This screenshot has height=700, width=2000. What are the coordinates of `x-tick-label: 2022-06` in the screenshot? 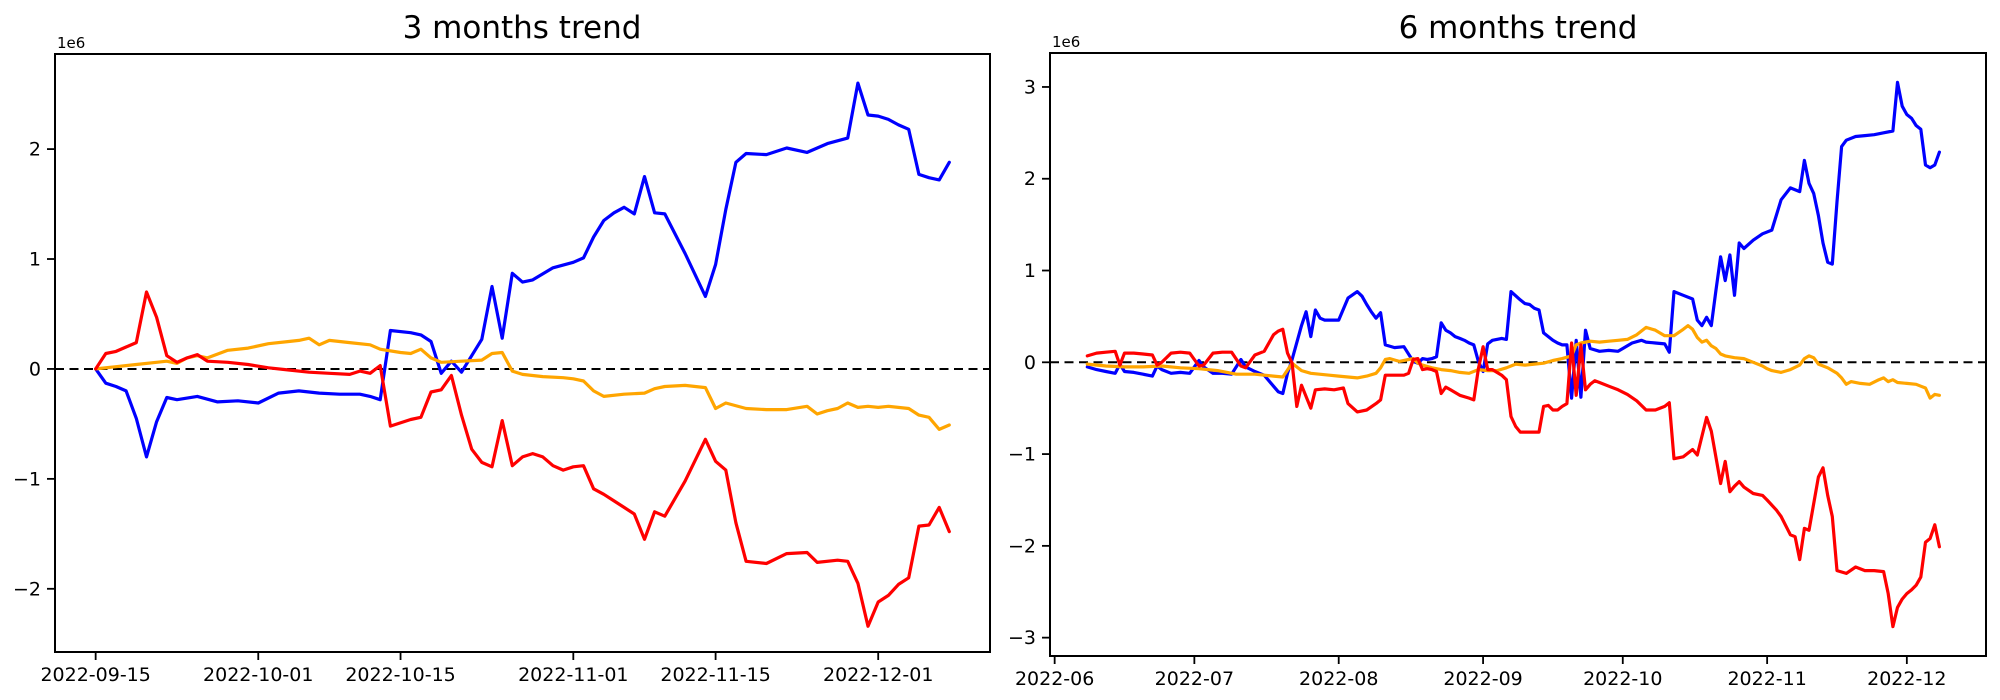 It's located at (1054, 679).